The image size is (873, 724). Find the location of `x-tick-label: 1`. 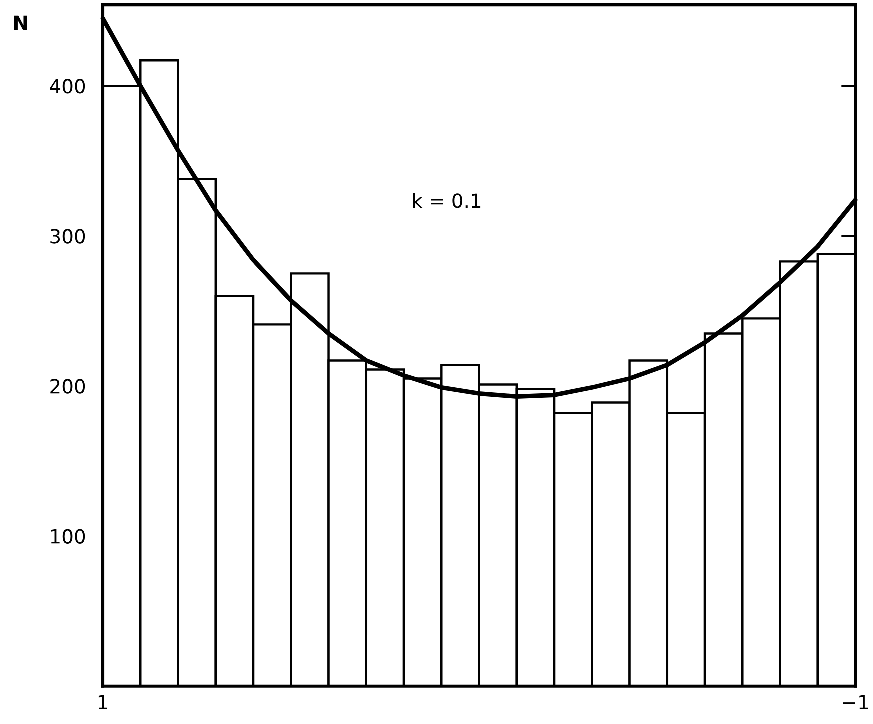

x-tick-label: 1 is located at coordinates (103, 702).